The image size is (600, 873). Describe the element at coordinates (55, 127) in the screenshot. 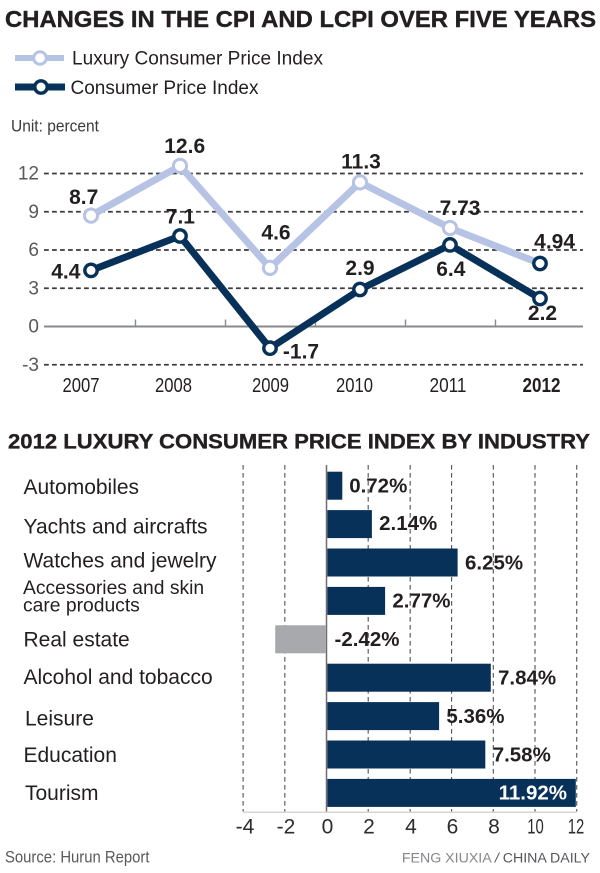

I see `svg-text: Unit: percent` at that location.